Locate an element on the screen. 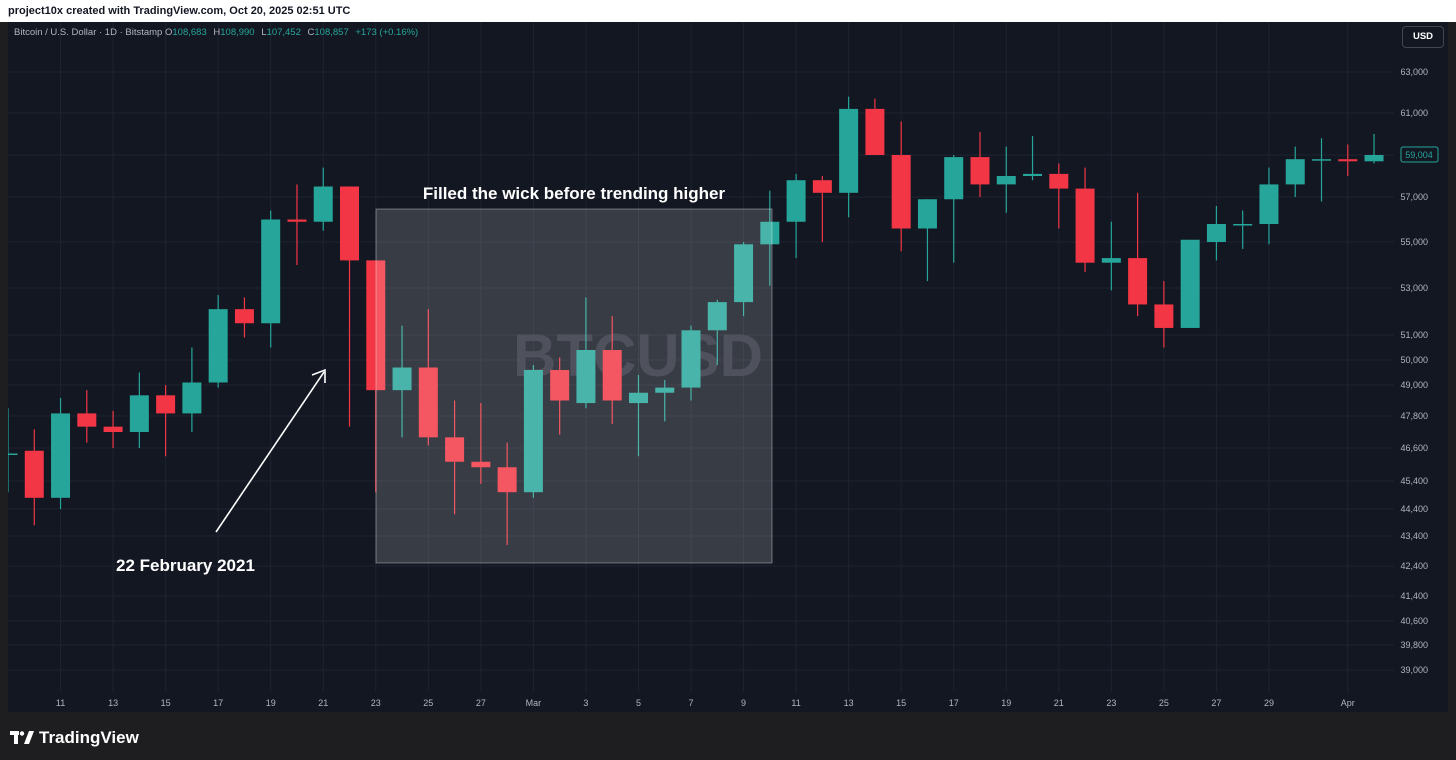  high-value: 108,990 is located at coordinates (237, 32).